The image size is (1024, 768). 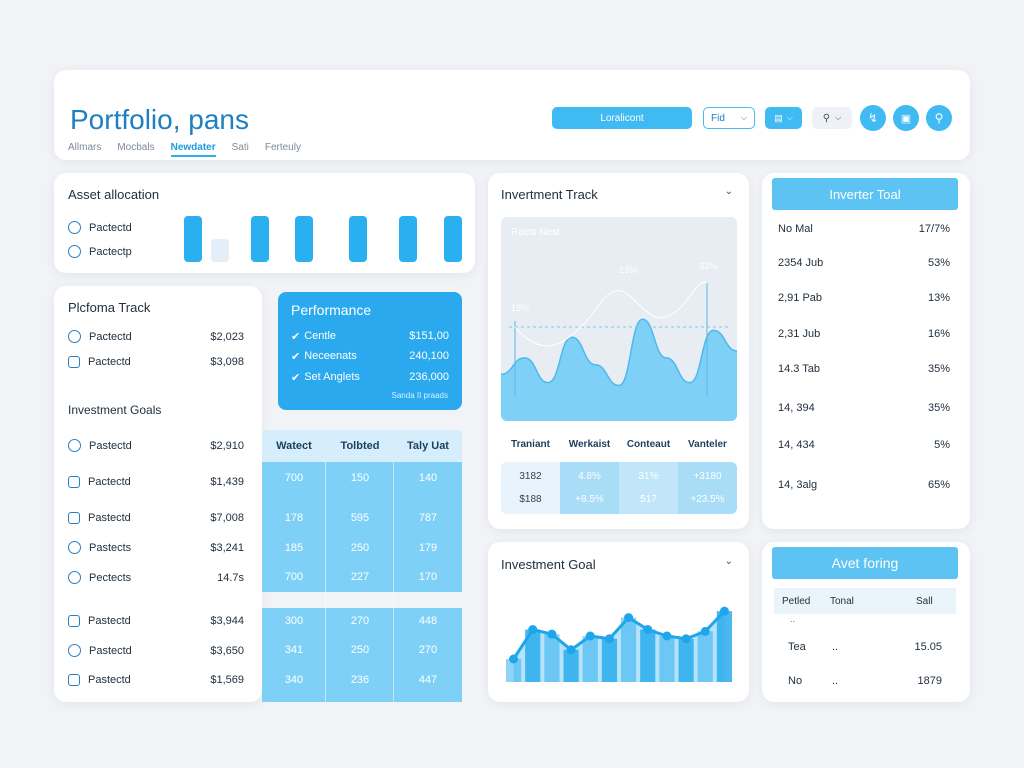 What do you see at coordinates (100, 251) in the screenshot?
I see `asset-item: Pactectp` at bounding box center [100, 251].